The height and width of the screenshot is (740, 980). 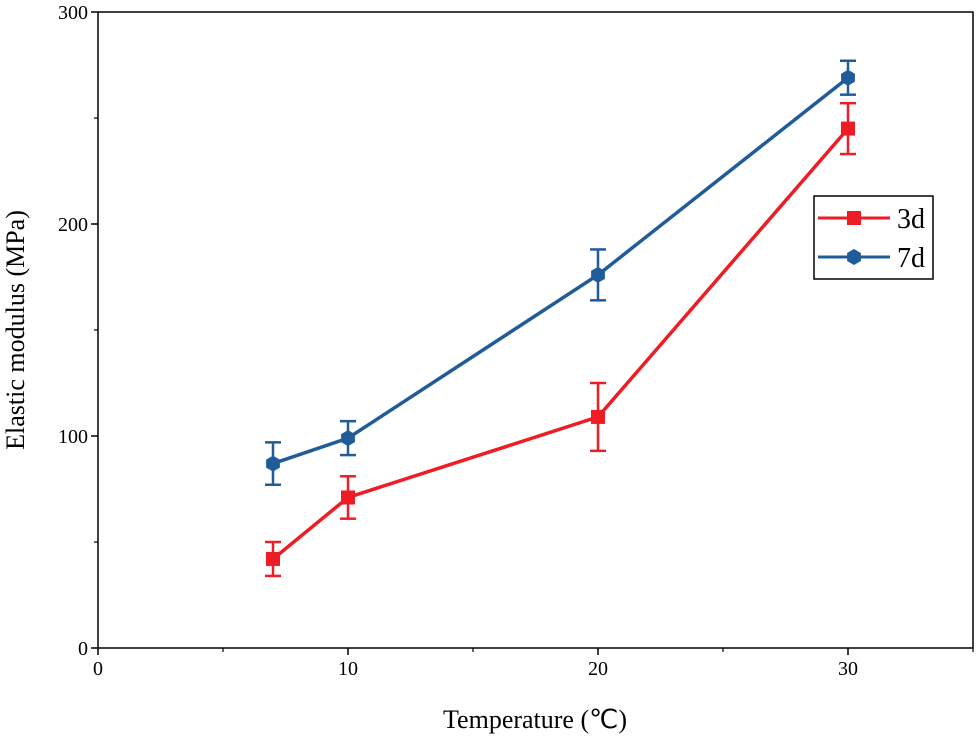 What do you see at coordinates (73, 225) in the screenshot?
I see `y-tick-label: 200` at bounding box center [73, 225].